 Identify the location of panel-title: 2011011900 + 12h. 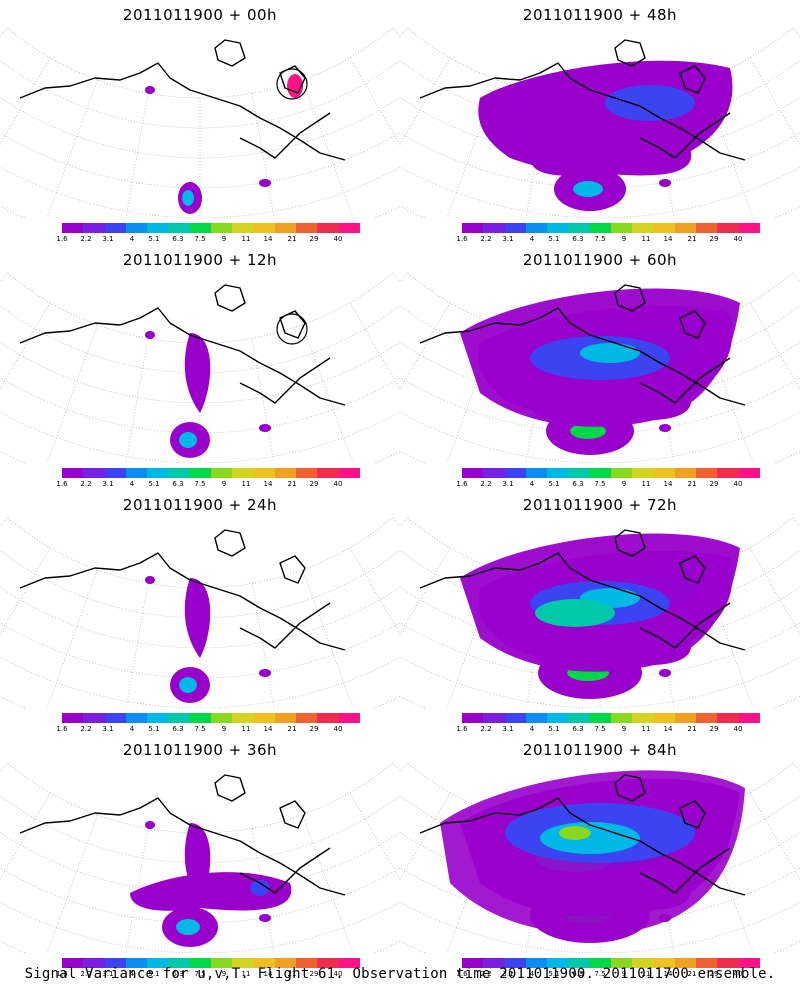
(200, 260).